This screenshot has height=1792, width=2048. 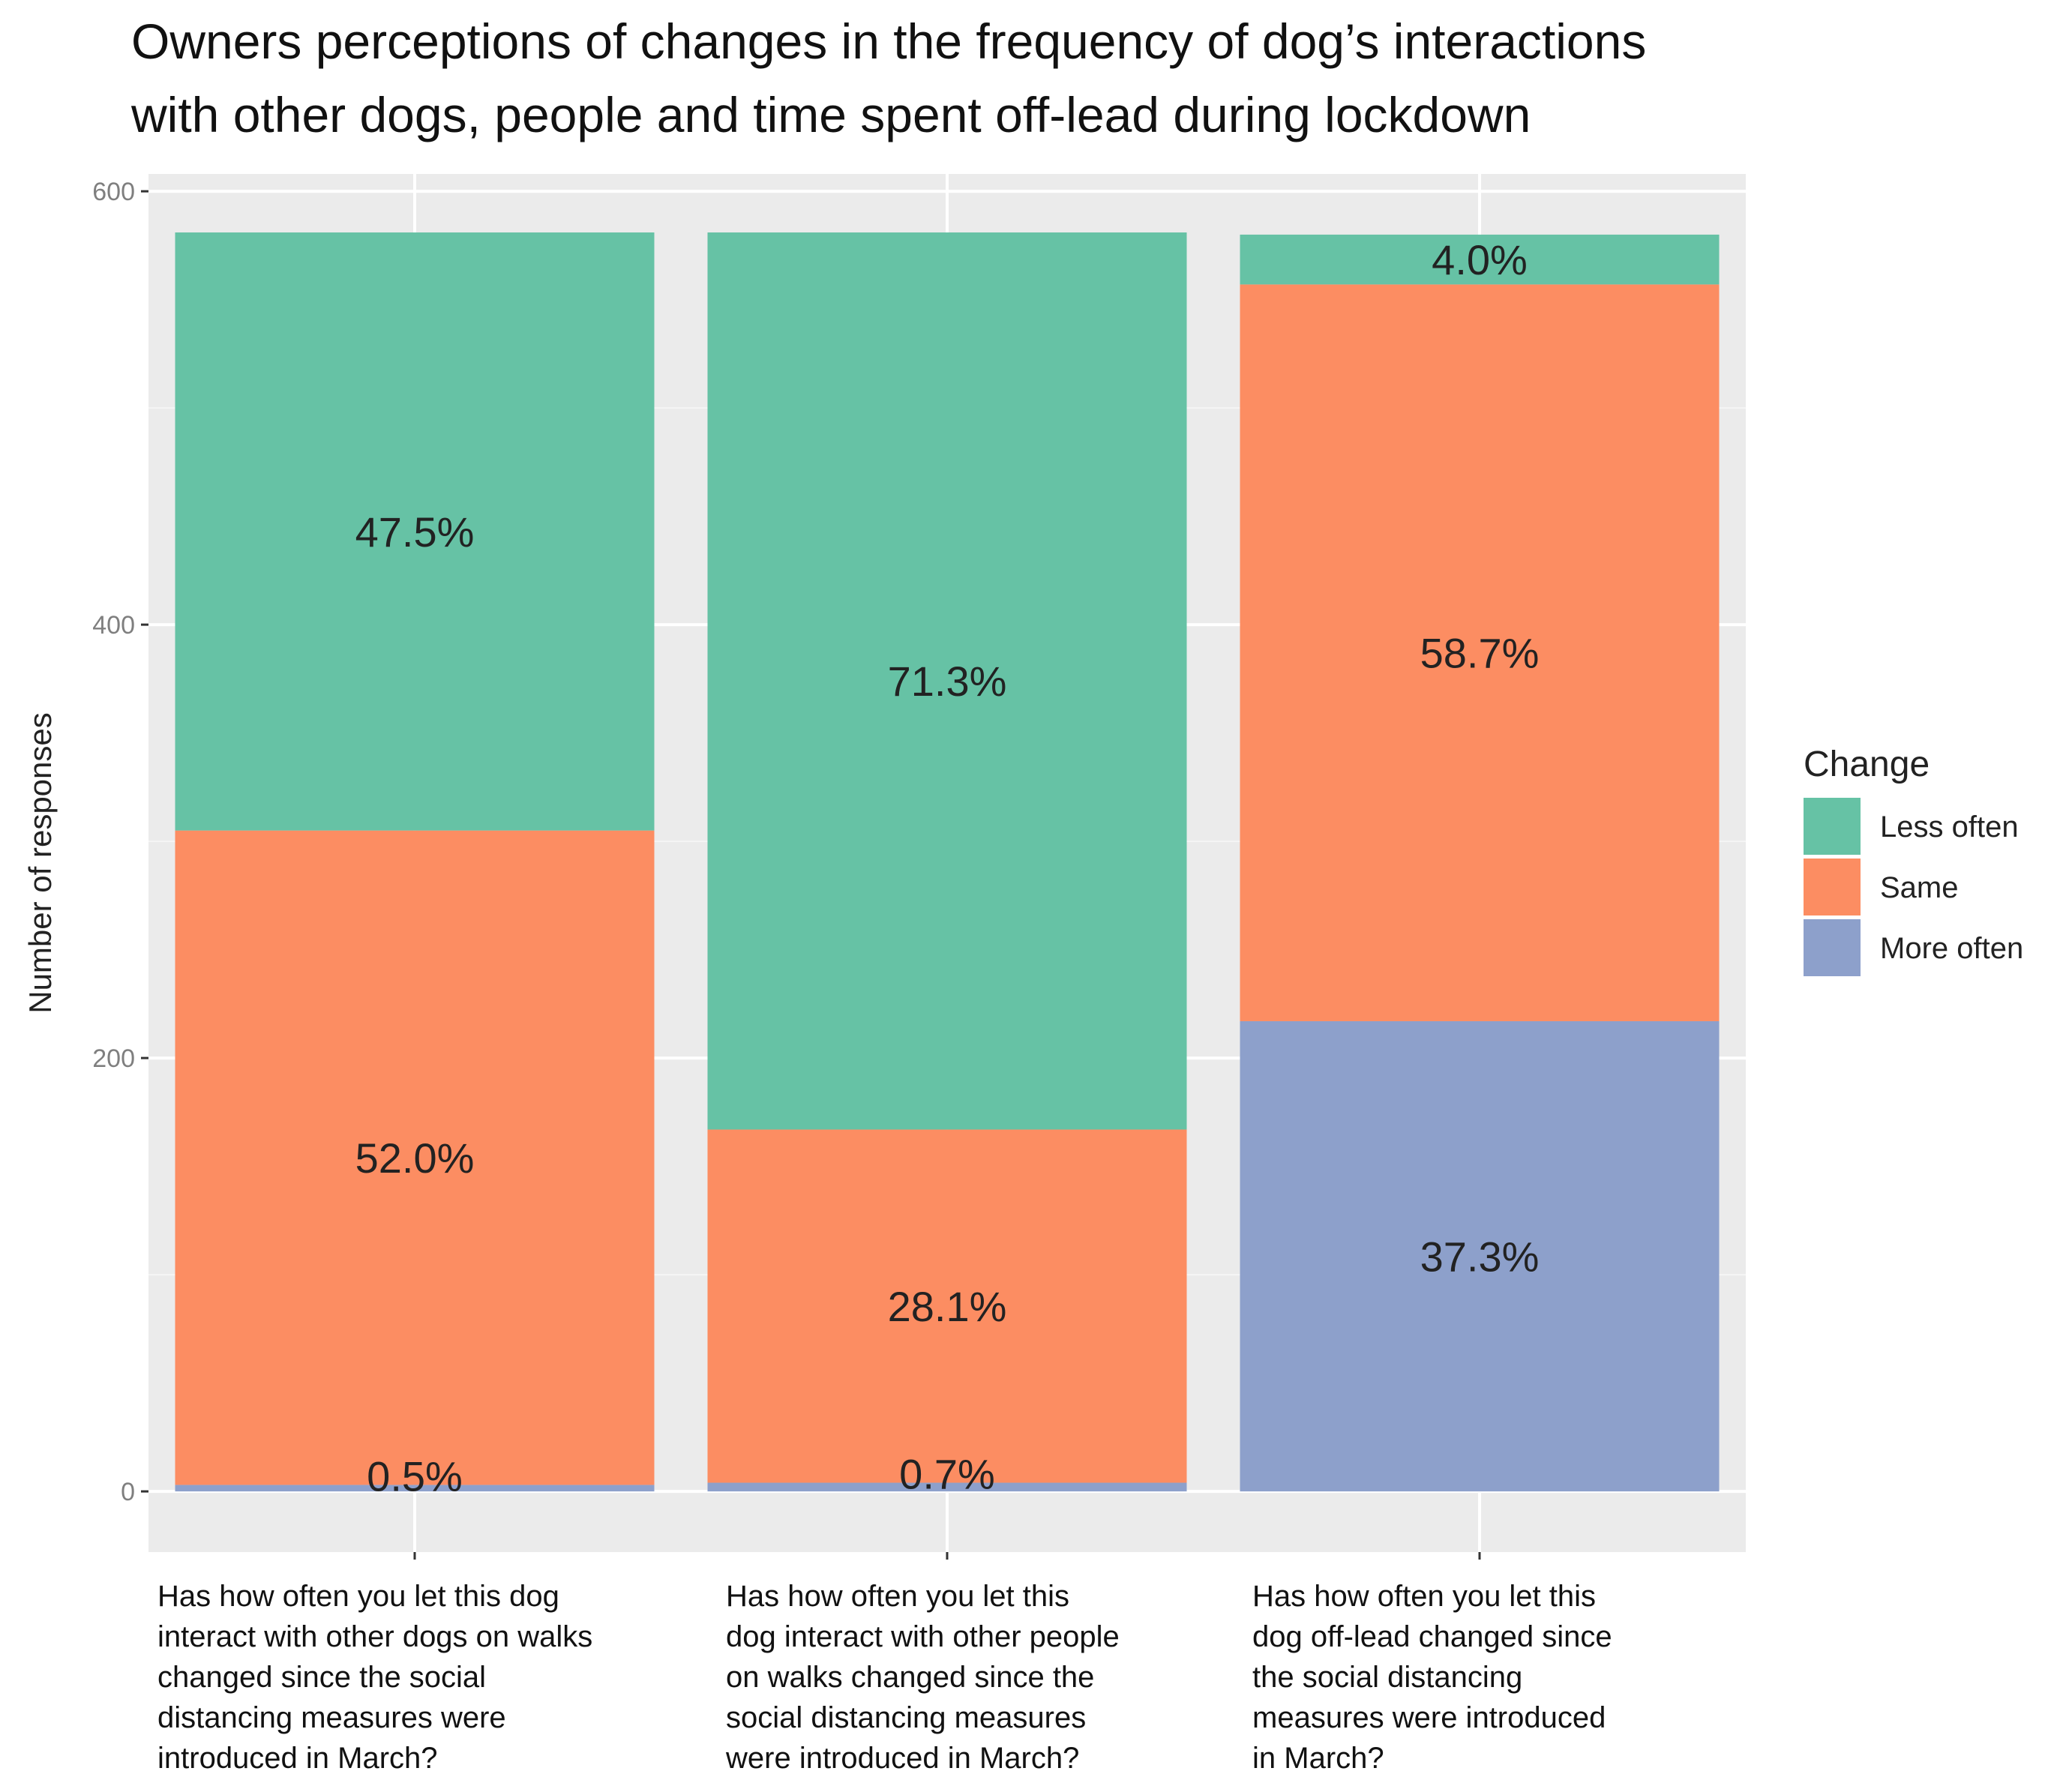 I want to click on data-label: 58.7%, so click(x=1480, y=654).